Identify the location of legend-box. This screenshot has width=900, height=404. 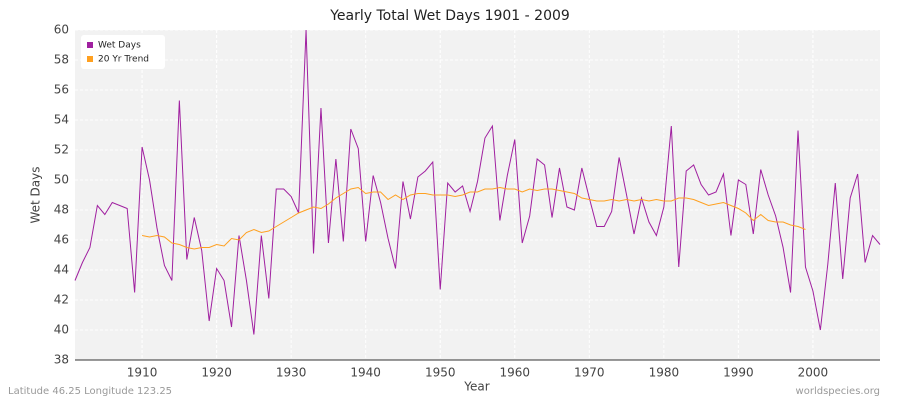
(123, 52).